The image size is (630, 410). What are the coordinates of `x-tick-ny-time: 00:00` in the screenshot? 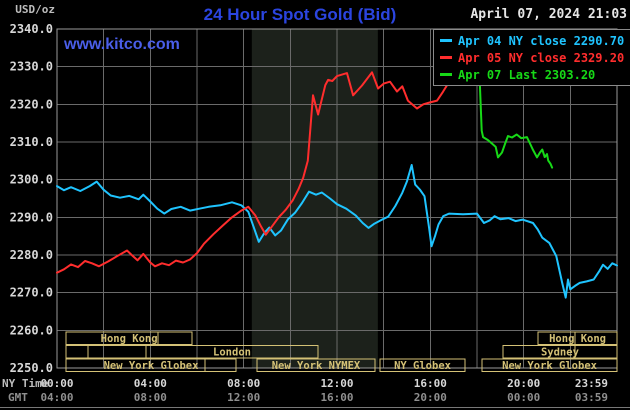 It's located at (56, 383).